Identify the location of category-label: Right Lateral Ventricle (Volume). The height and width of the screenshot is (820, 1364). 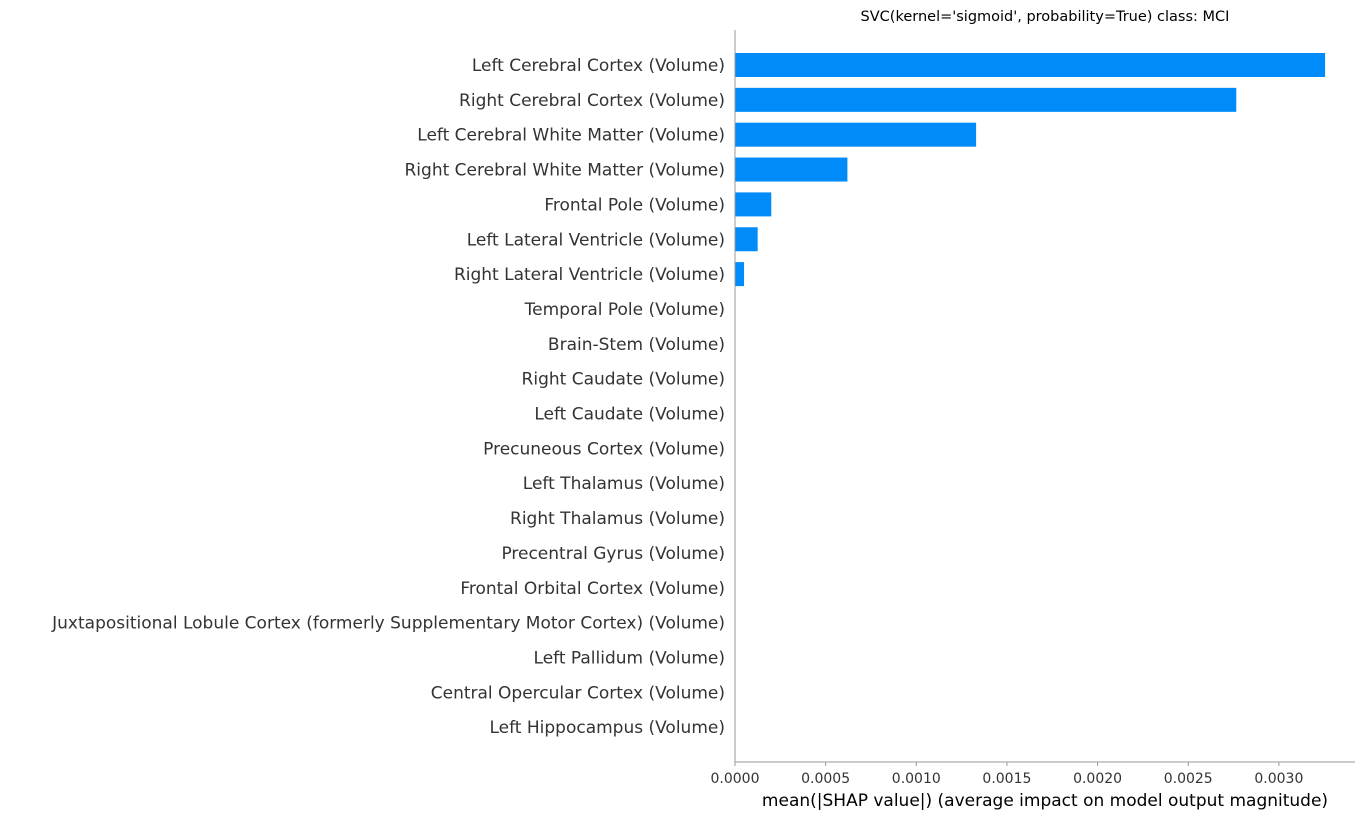
(589, 275).